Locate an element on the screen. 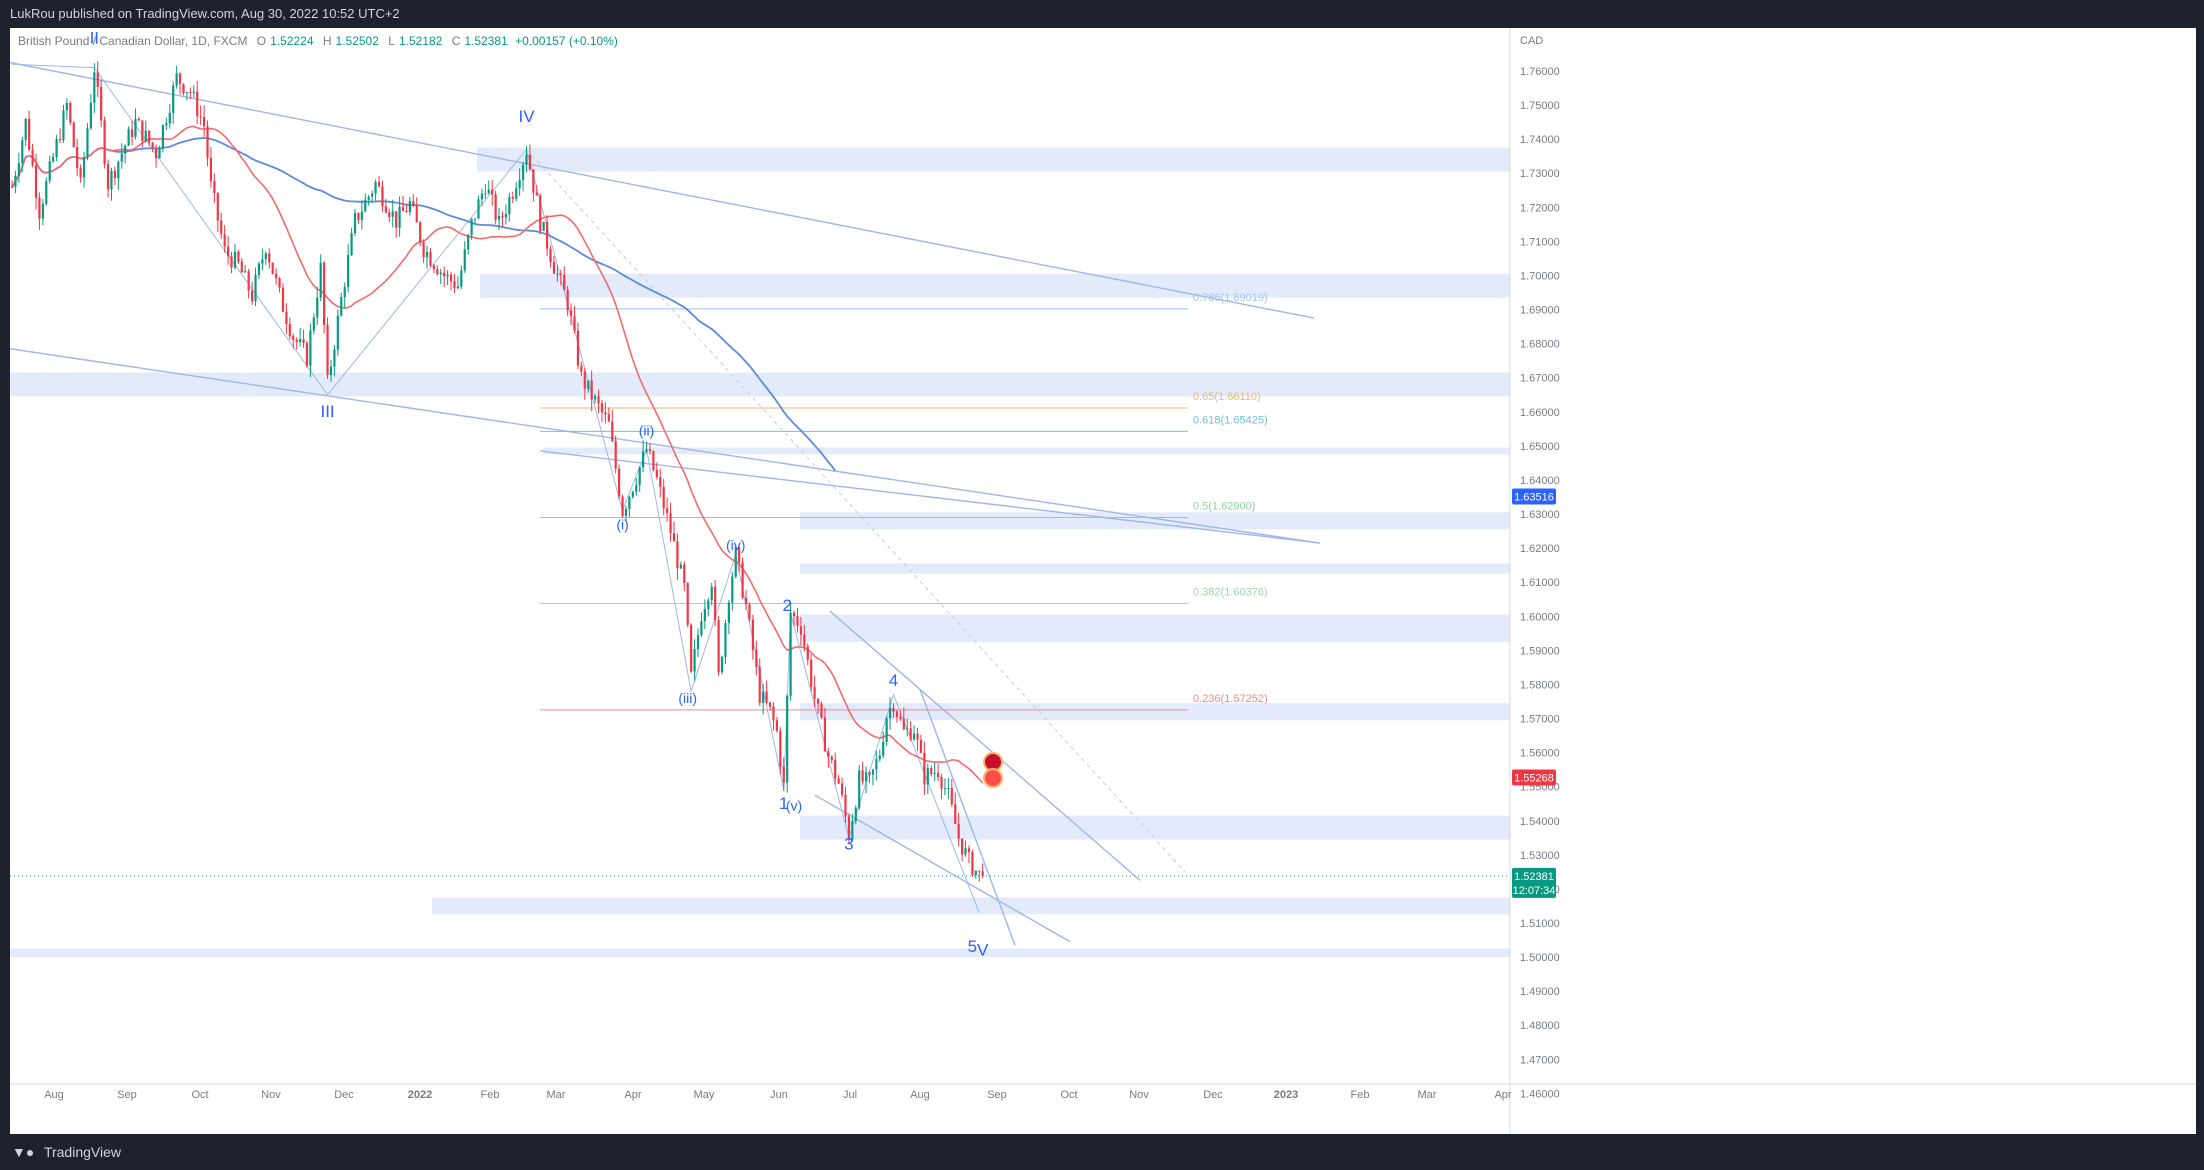 The width and height of the screenshot is (2204, 1170). tradingview-logo-icon: ▼● is located at coordinates (23, 1152).